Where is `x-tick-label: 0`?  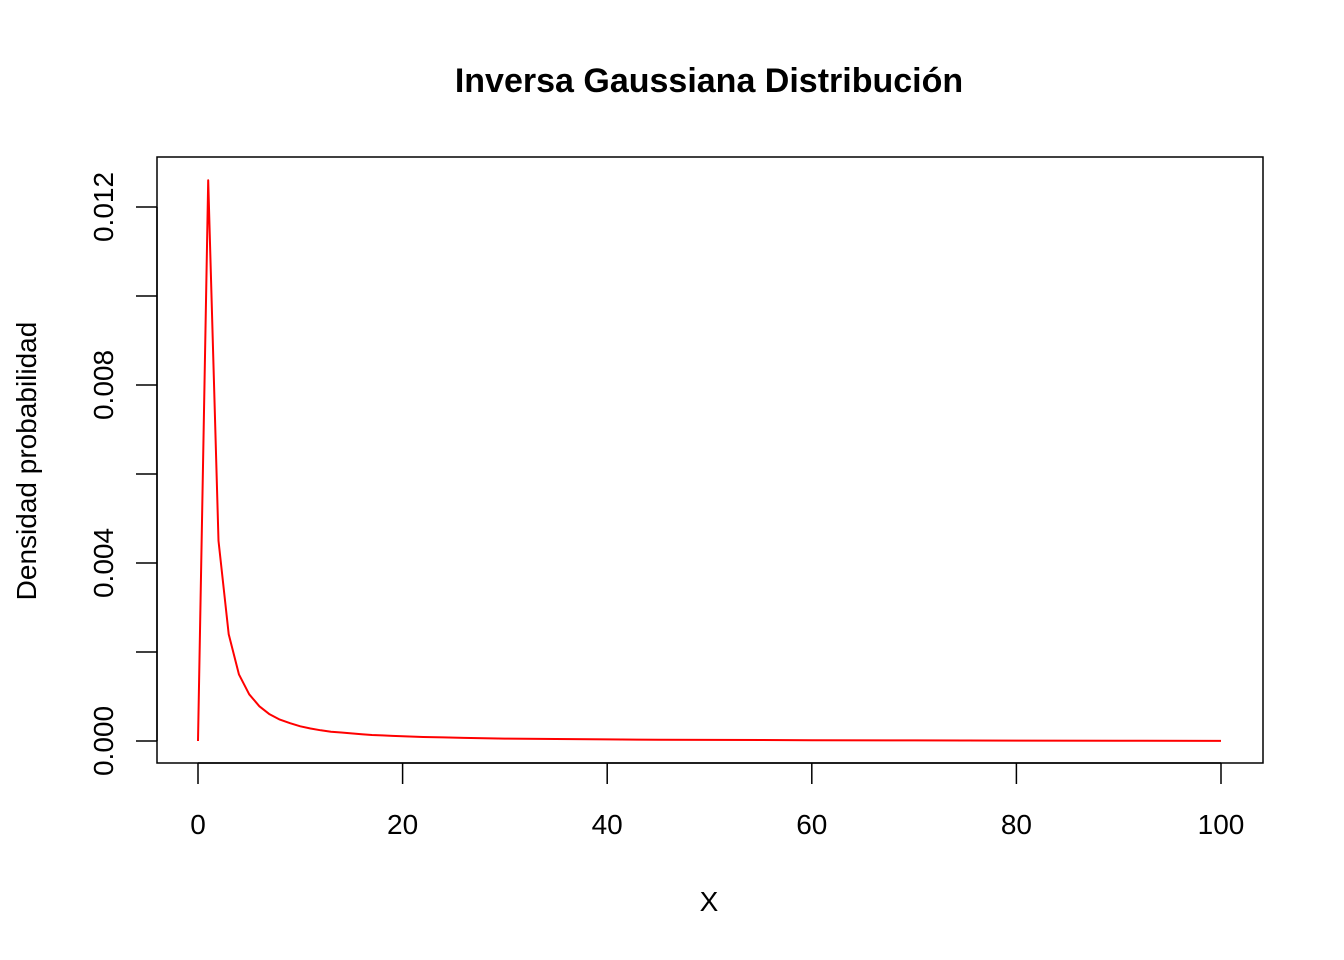
x-tick-label: 0 is located at coordinates (198, 824).